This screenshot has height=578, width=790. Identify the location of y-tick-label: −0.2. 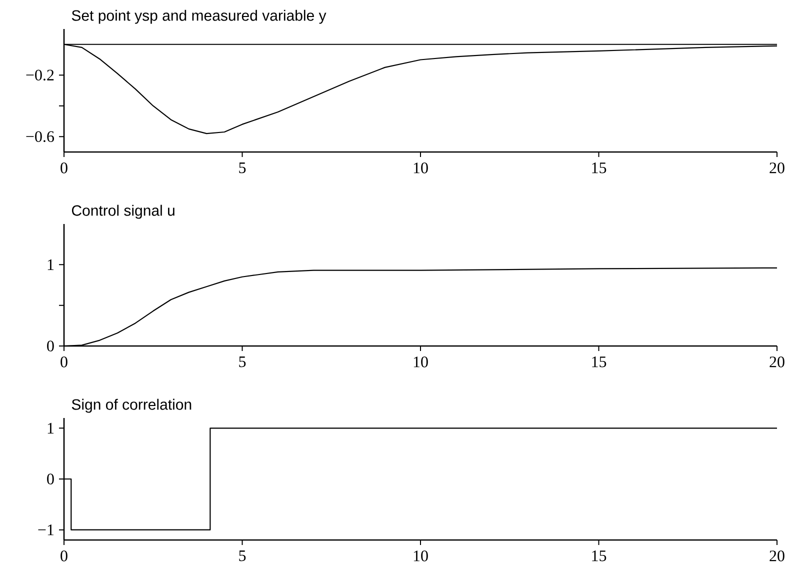
(40, 75).